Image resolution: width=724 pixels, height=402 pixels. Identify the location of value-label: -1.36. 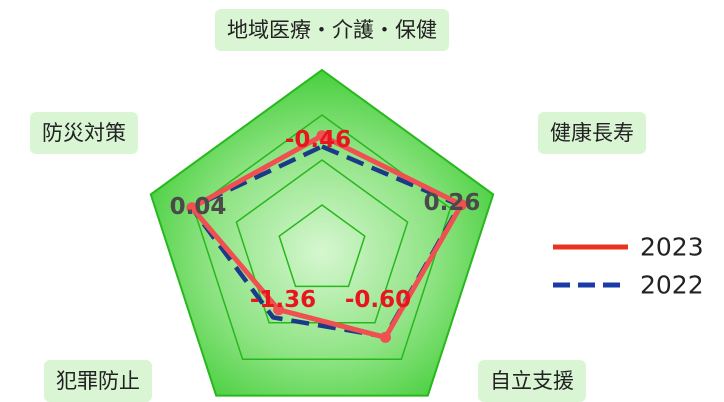
(283, 300).